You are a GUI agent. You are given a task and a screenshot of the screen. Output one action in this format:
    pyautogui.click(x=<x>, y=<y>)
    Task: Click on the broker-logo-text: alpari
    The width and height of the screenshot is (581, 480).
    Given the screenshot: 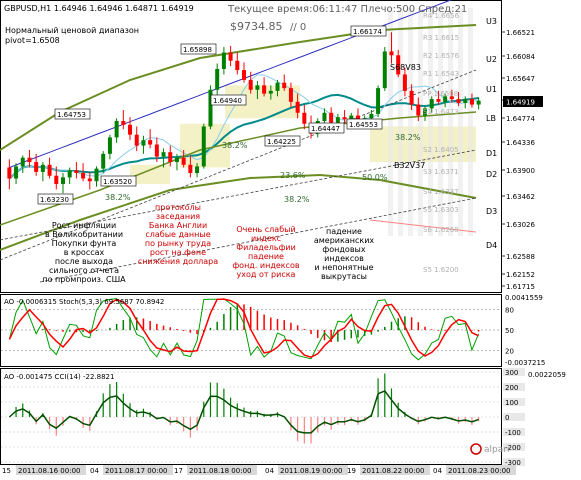 What is the action you would take?
    pyautogui.click(x=496, y=450)
    